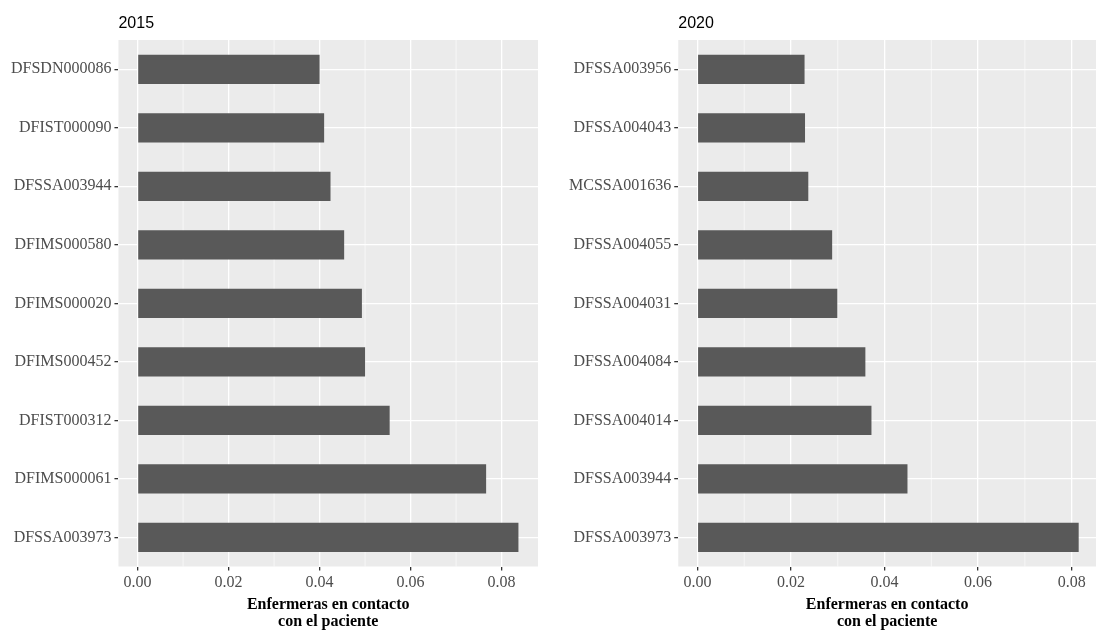 The width and height of the screenshot is (1116, 635). Describe the element at coordinates (622, 302) in the screenshot. I see `y-tick-label: DFSSA004031` at that location.